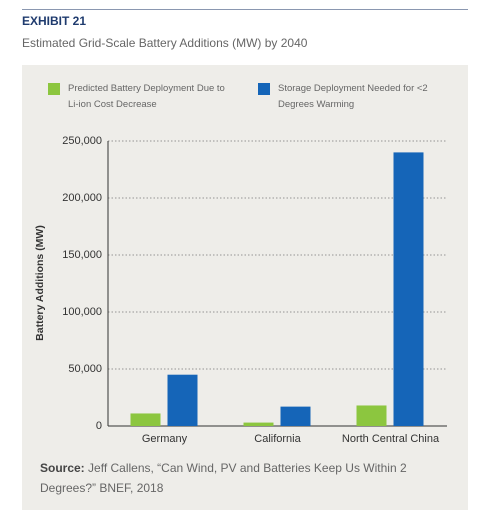 The width and height of the screenshot is (503, 523). Describe the element at coordinates (82, 312) in the screenshot. I see `y-tick-label: 100,000` at that location.